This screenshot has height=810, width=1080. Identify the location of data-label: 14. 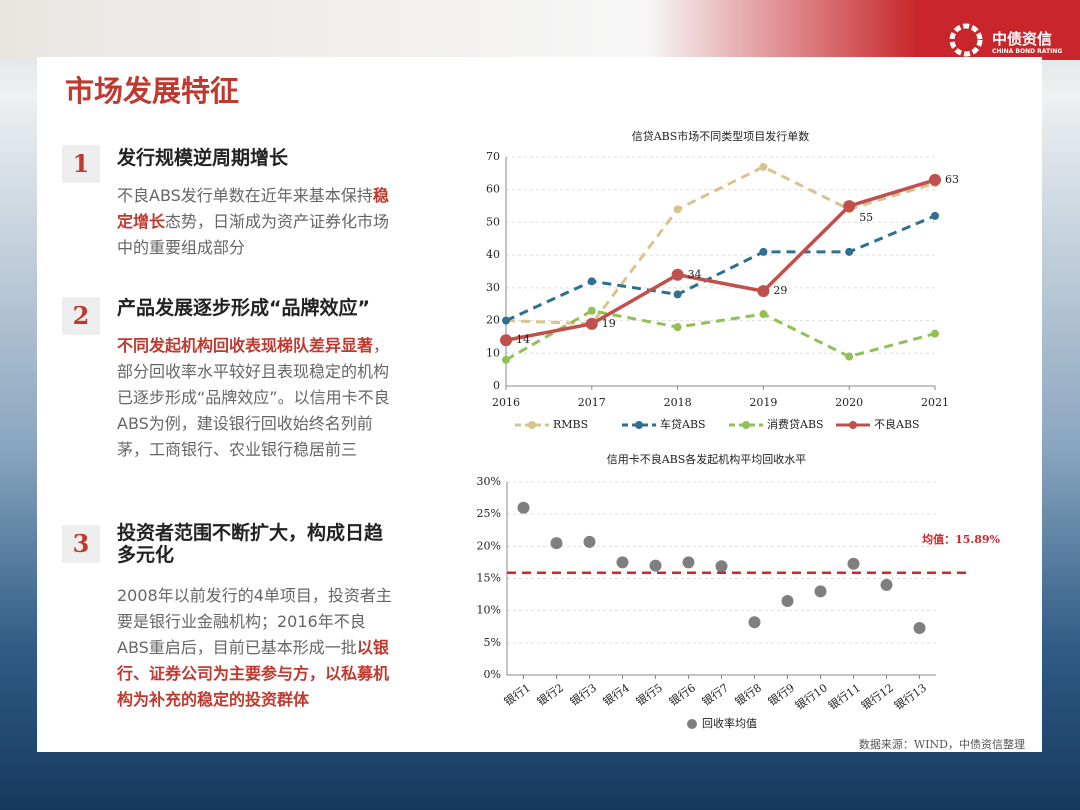
(523, 339).